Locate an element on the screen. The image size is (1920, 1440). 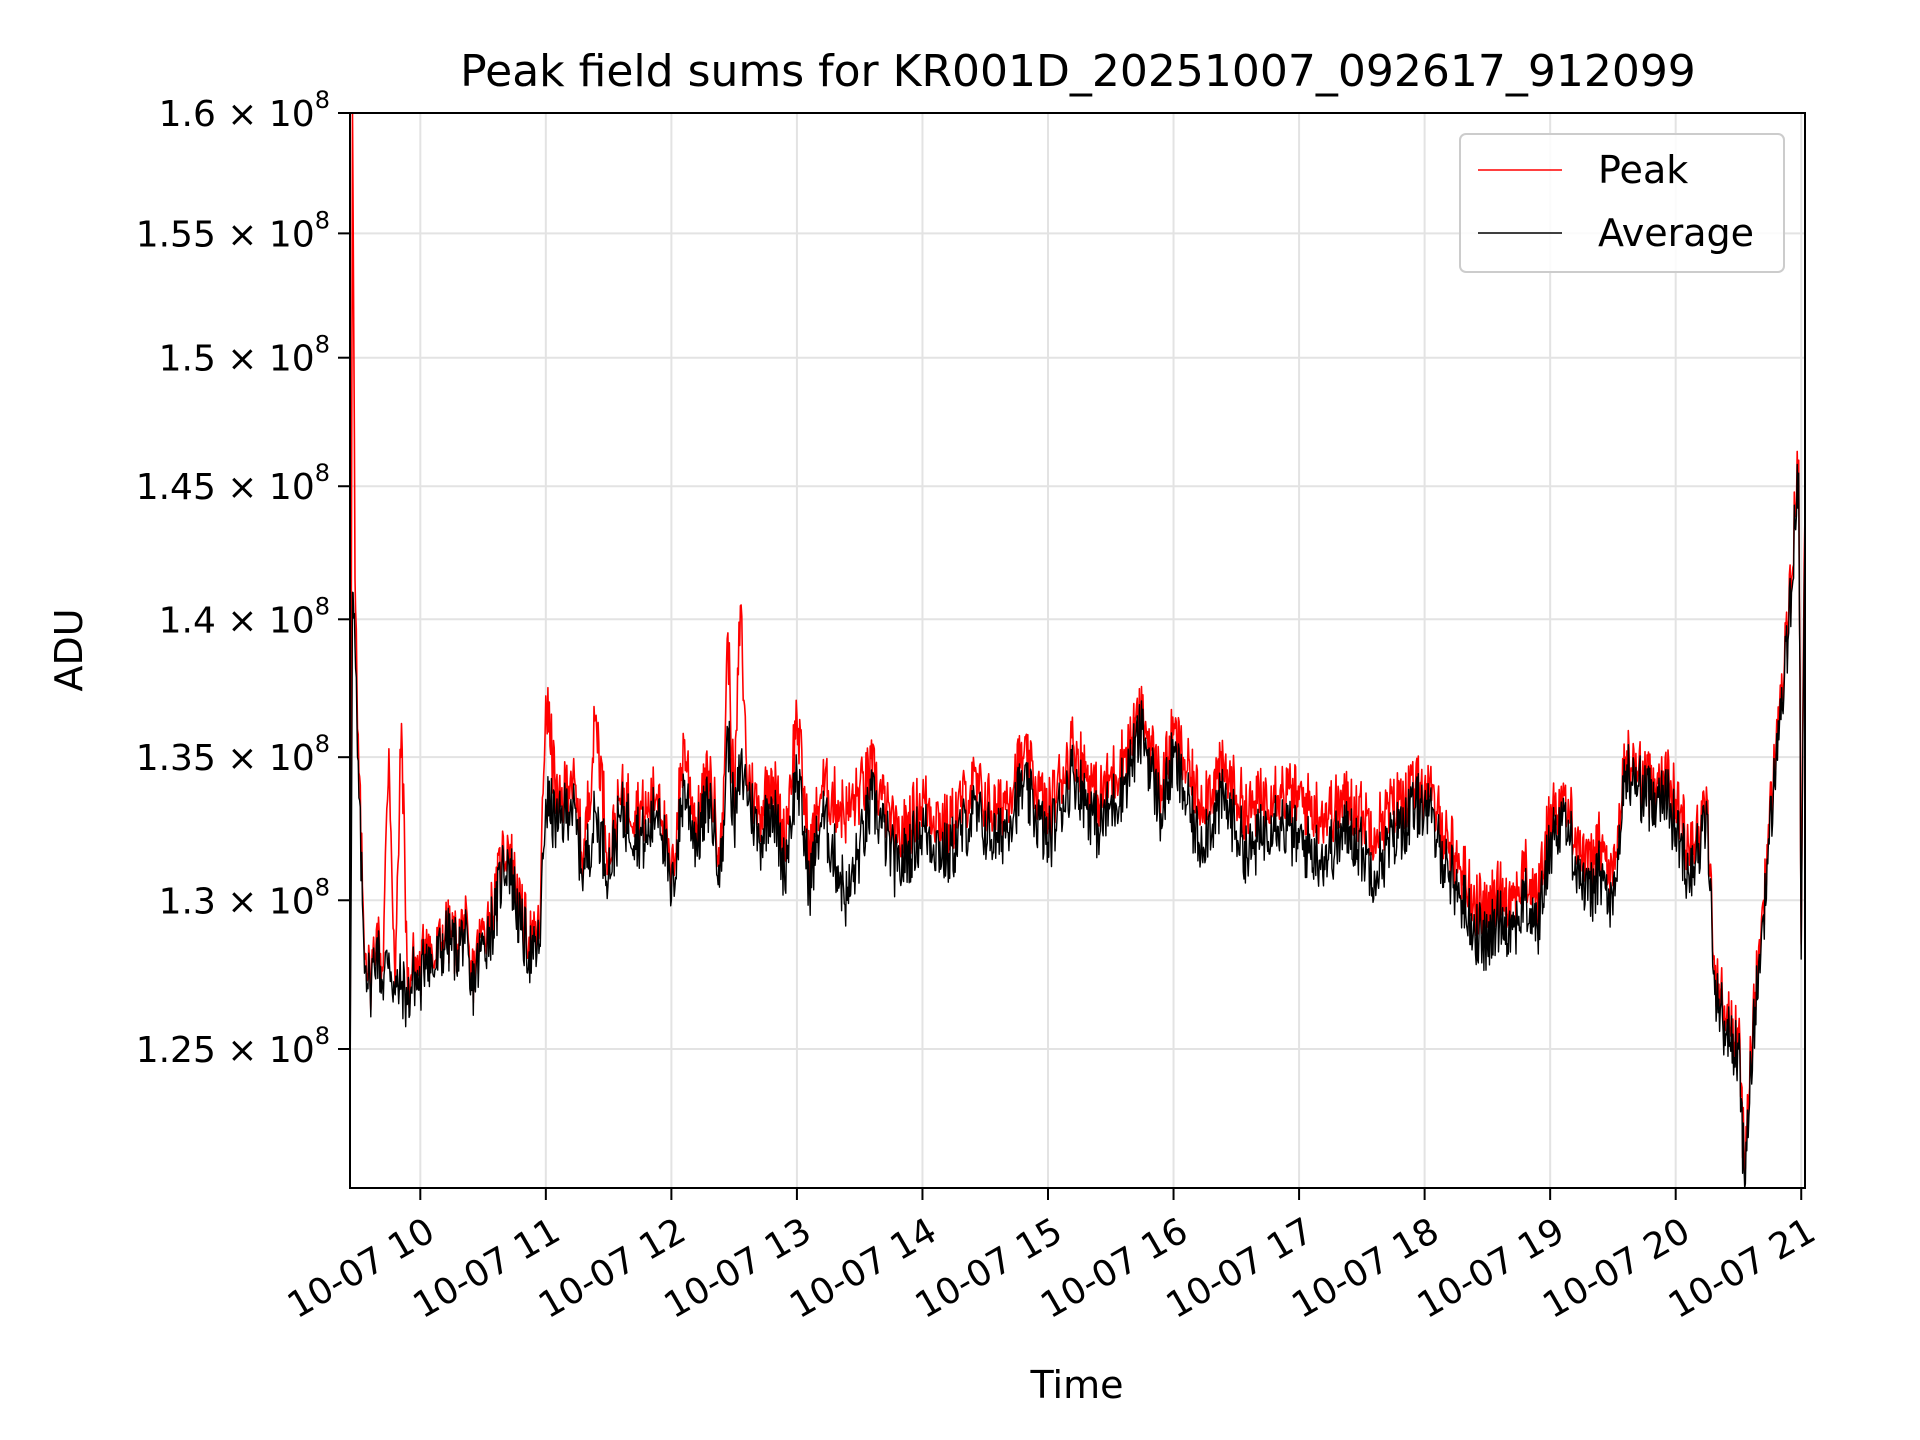
y-tick-label: 1.25 × 108 is located at coordinates (233, 1046).